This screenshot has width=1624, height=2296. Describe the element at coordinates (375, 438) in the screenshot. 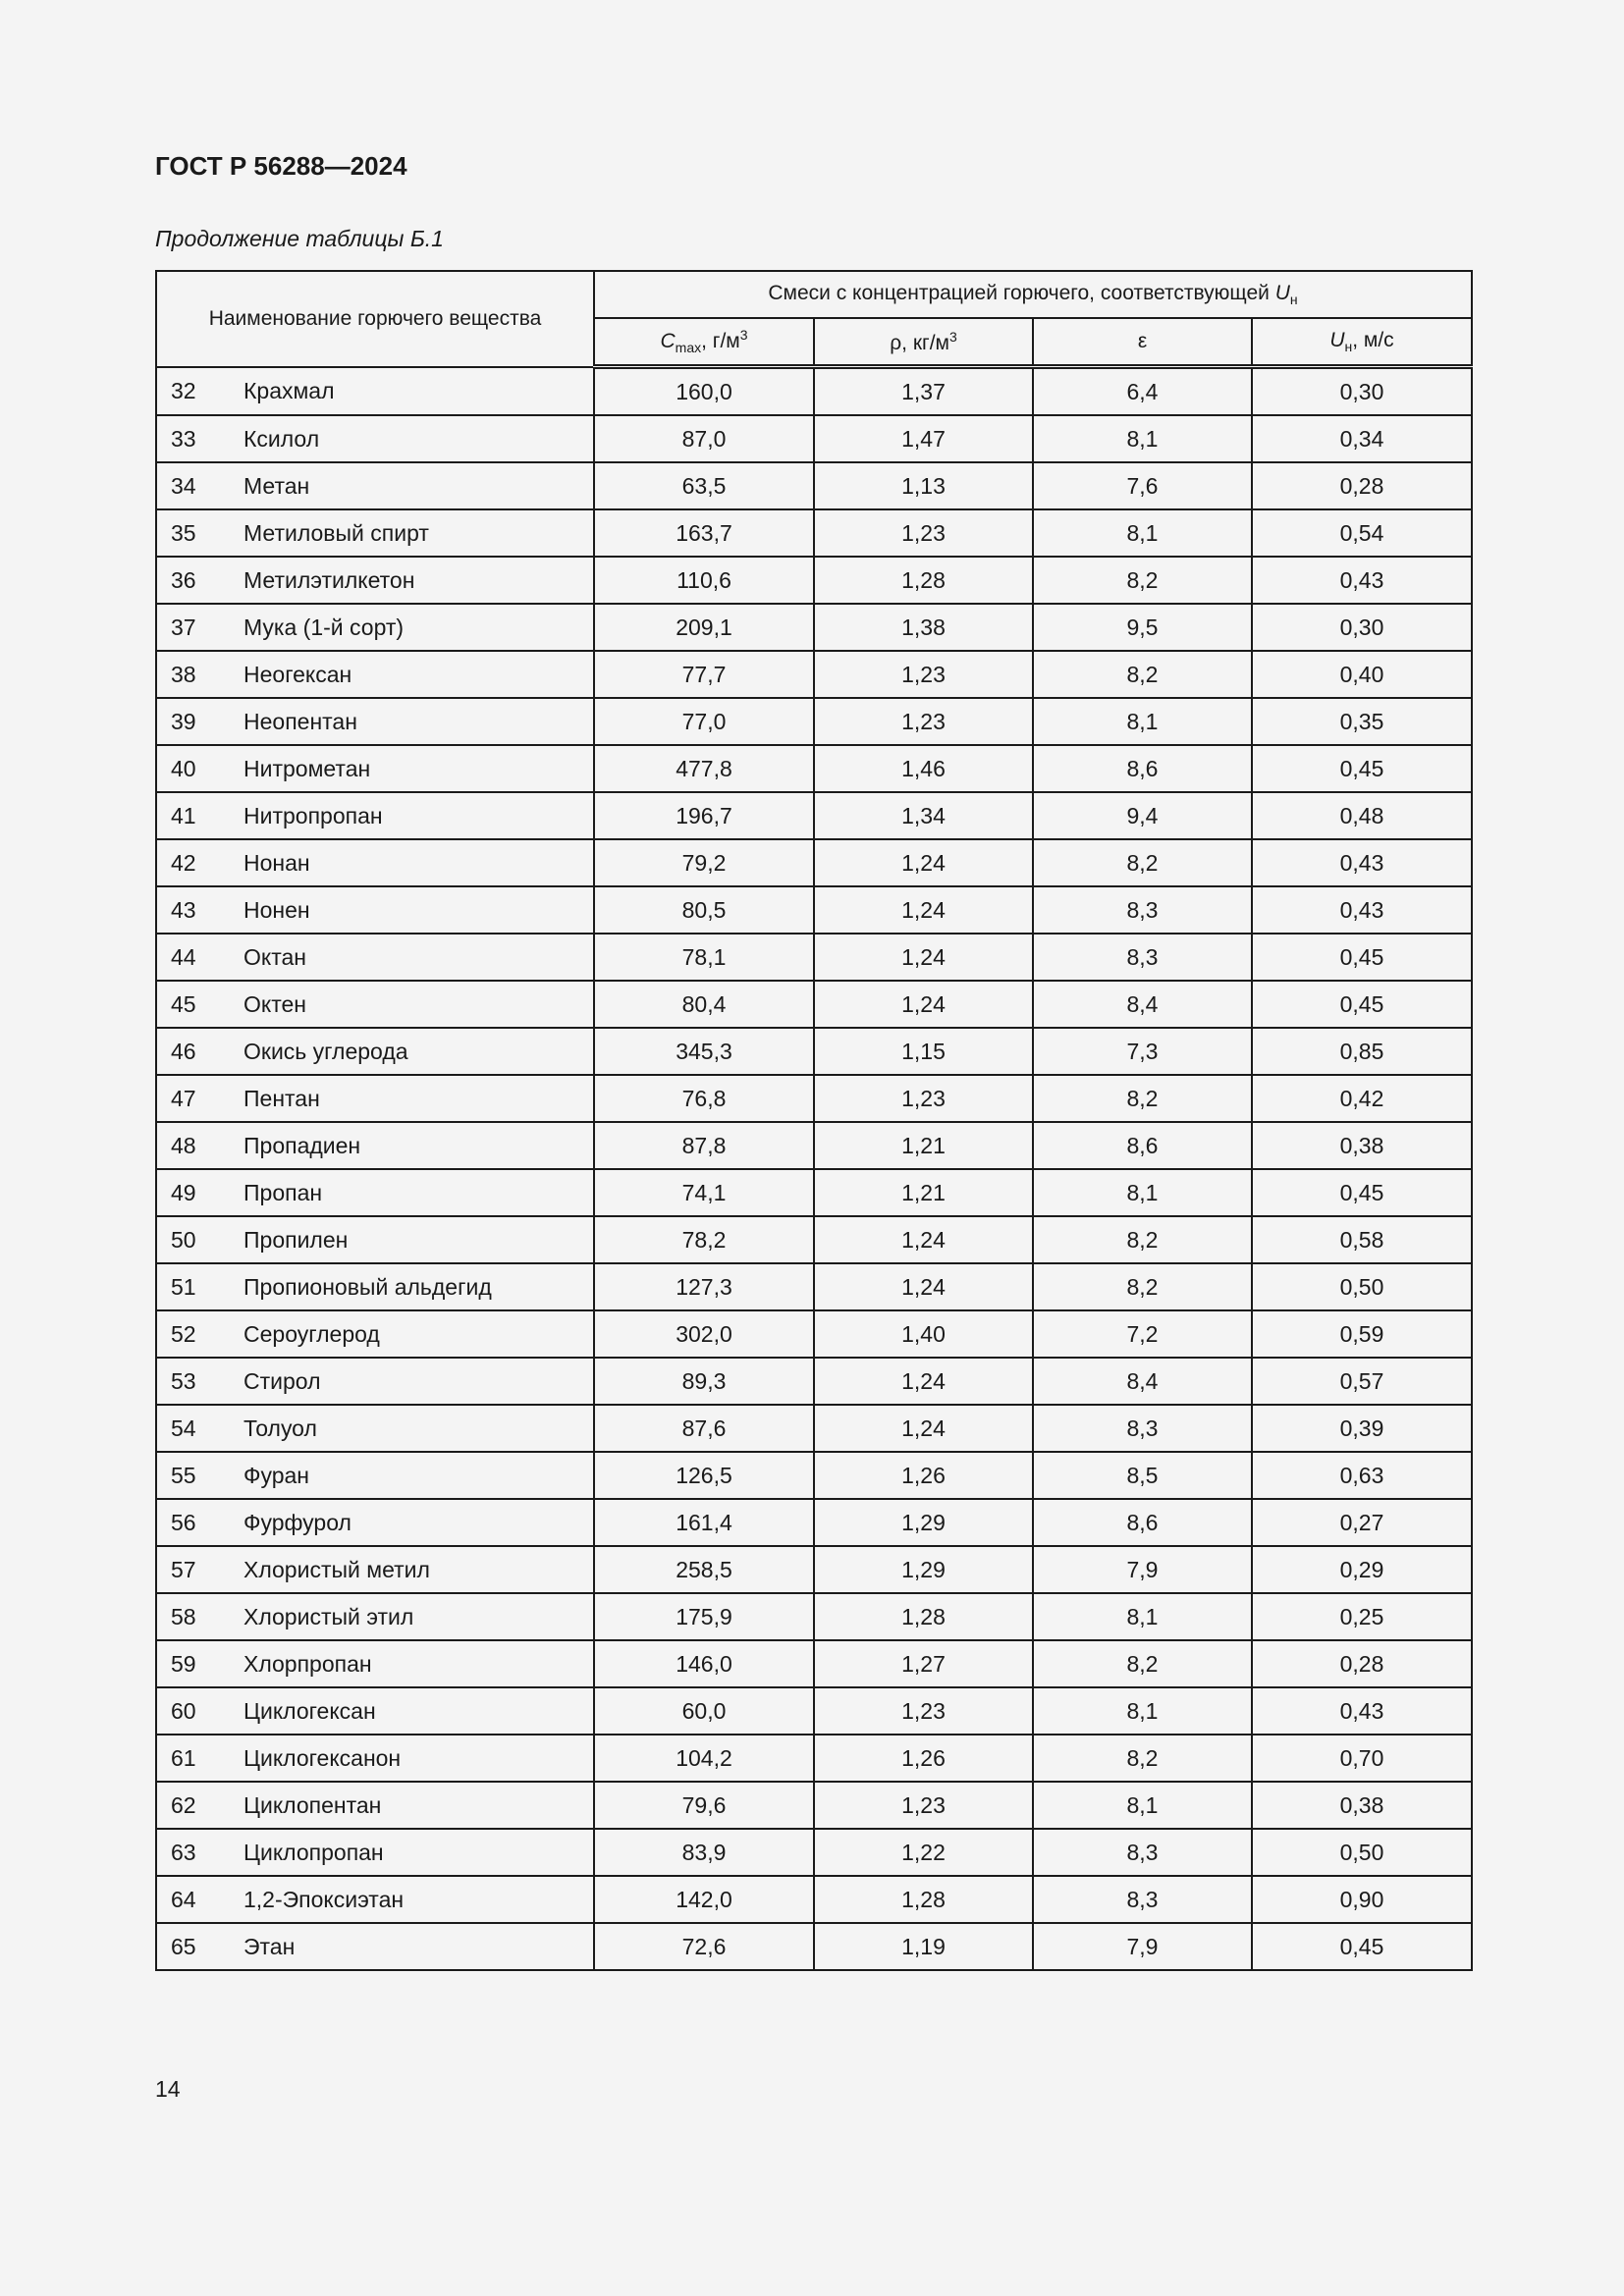

I see `cell-substance: 33 Ксилол` at that location.